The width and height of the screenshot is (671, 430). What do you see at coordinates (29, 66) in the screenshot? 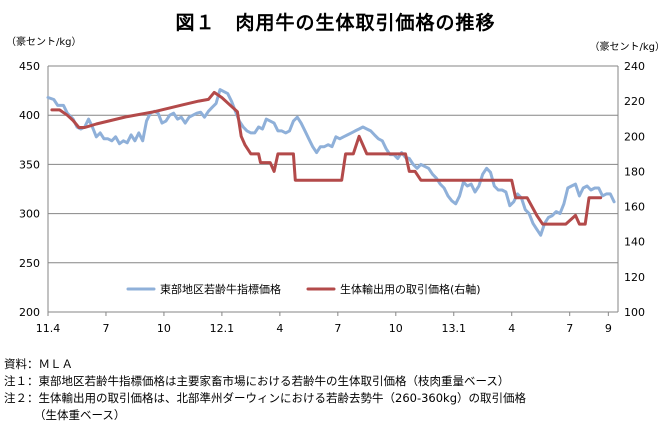
I see `y-tick-label-left: 450` at bounding box center [29, 66].